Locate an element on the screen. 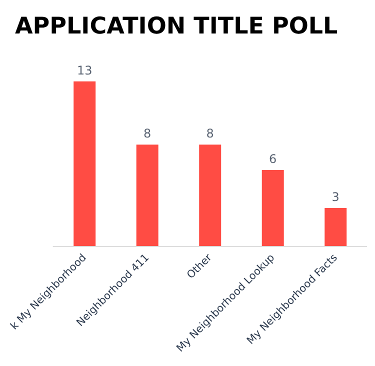  data-label: 3 is located at coordinates (336, 197).